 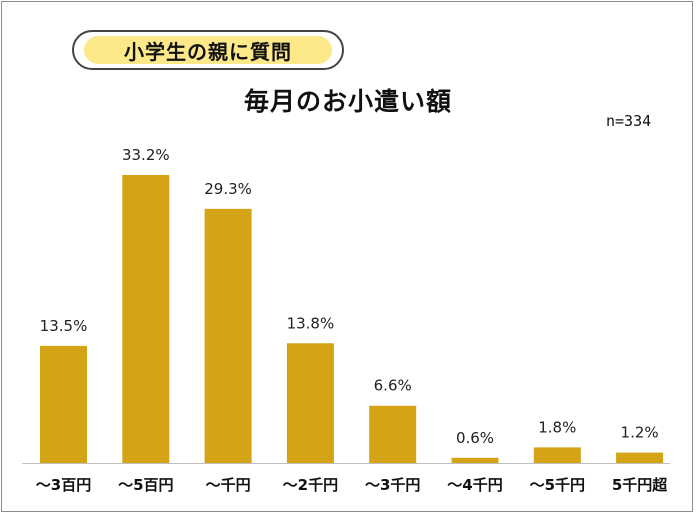 What do you see at coordinates (145, 485) in the screenshot?
I see `category-label: 〜5百円` at bounding box center [145, 485].